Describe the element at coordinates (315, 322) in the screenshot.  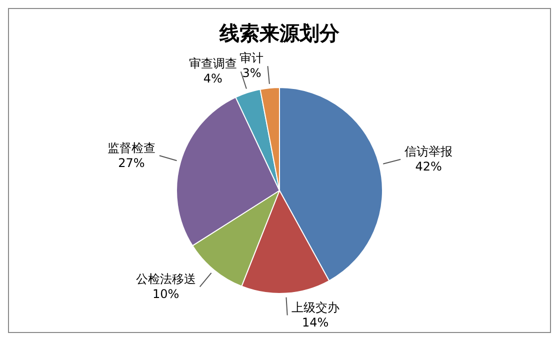
I see `data-label: 14%` at that location.